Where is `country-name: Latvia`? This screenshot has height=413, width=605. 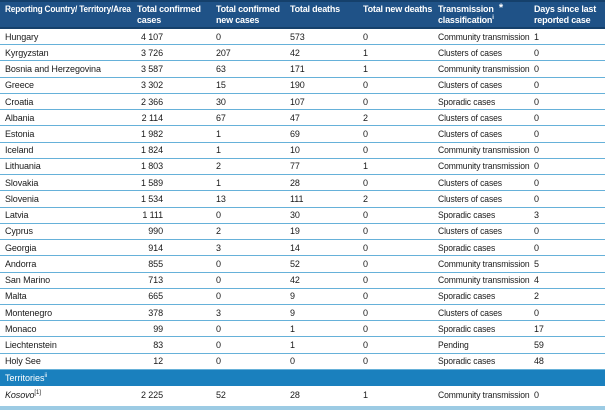
country-name: Latvia is located at coordinates (17, 215).